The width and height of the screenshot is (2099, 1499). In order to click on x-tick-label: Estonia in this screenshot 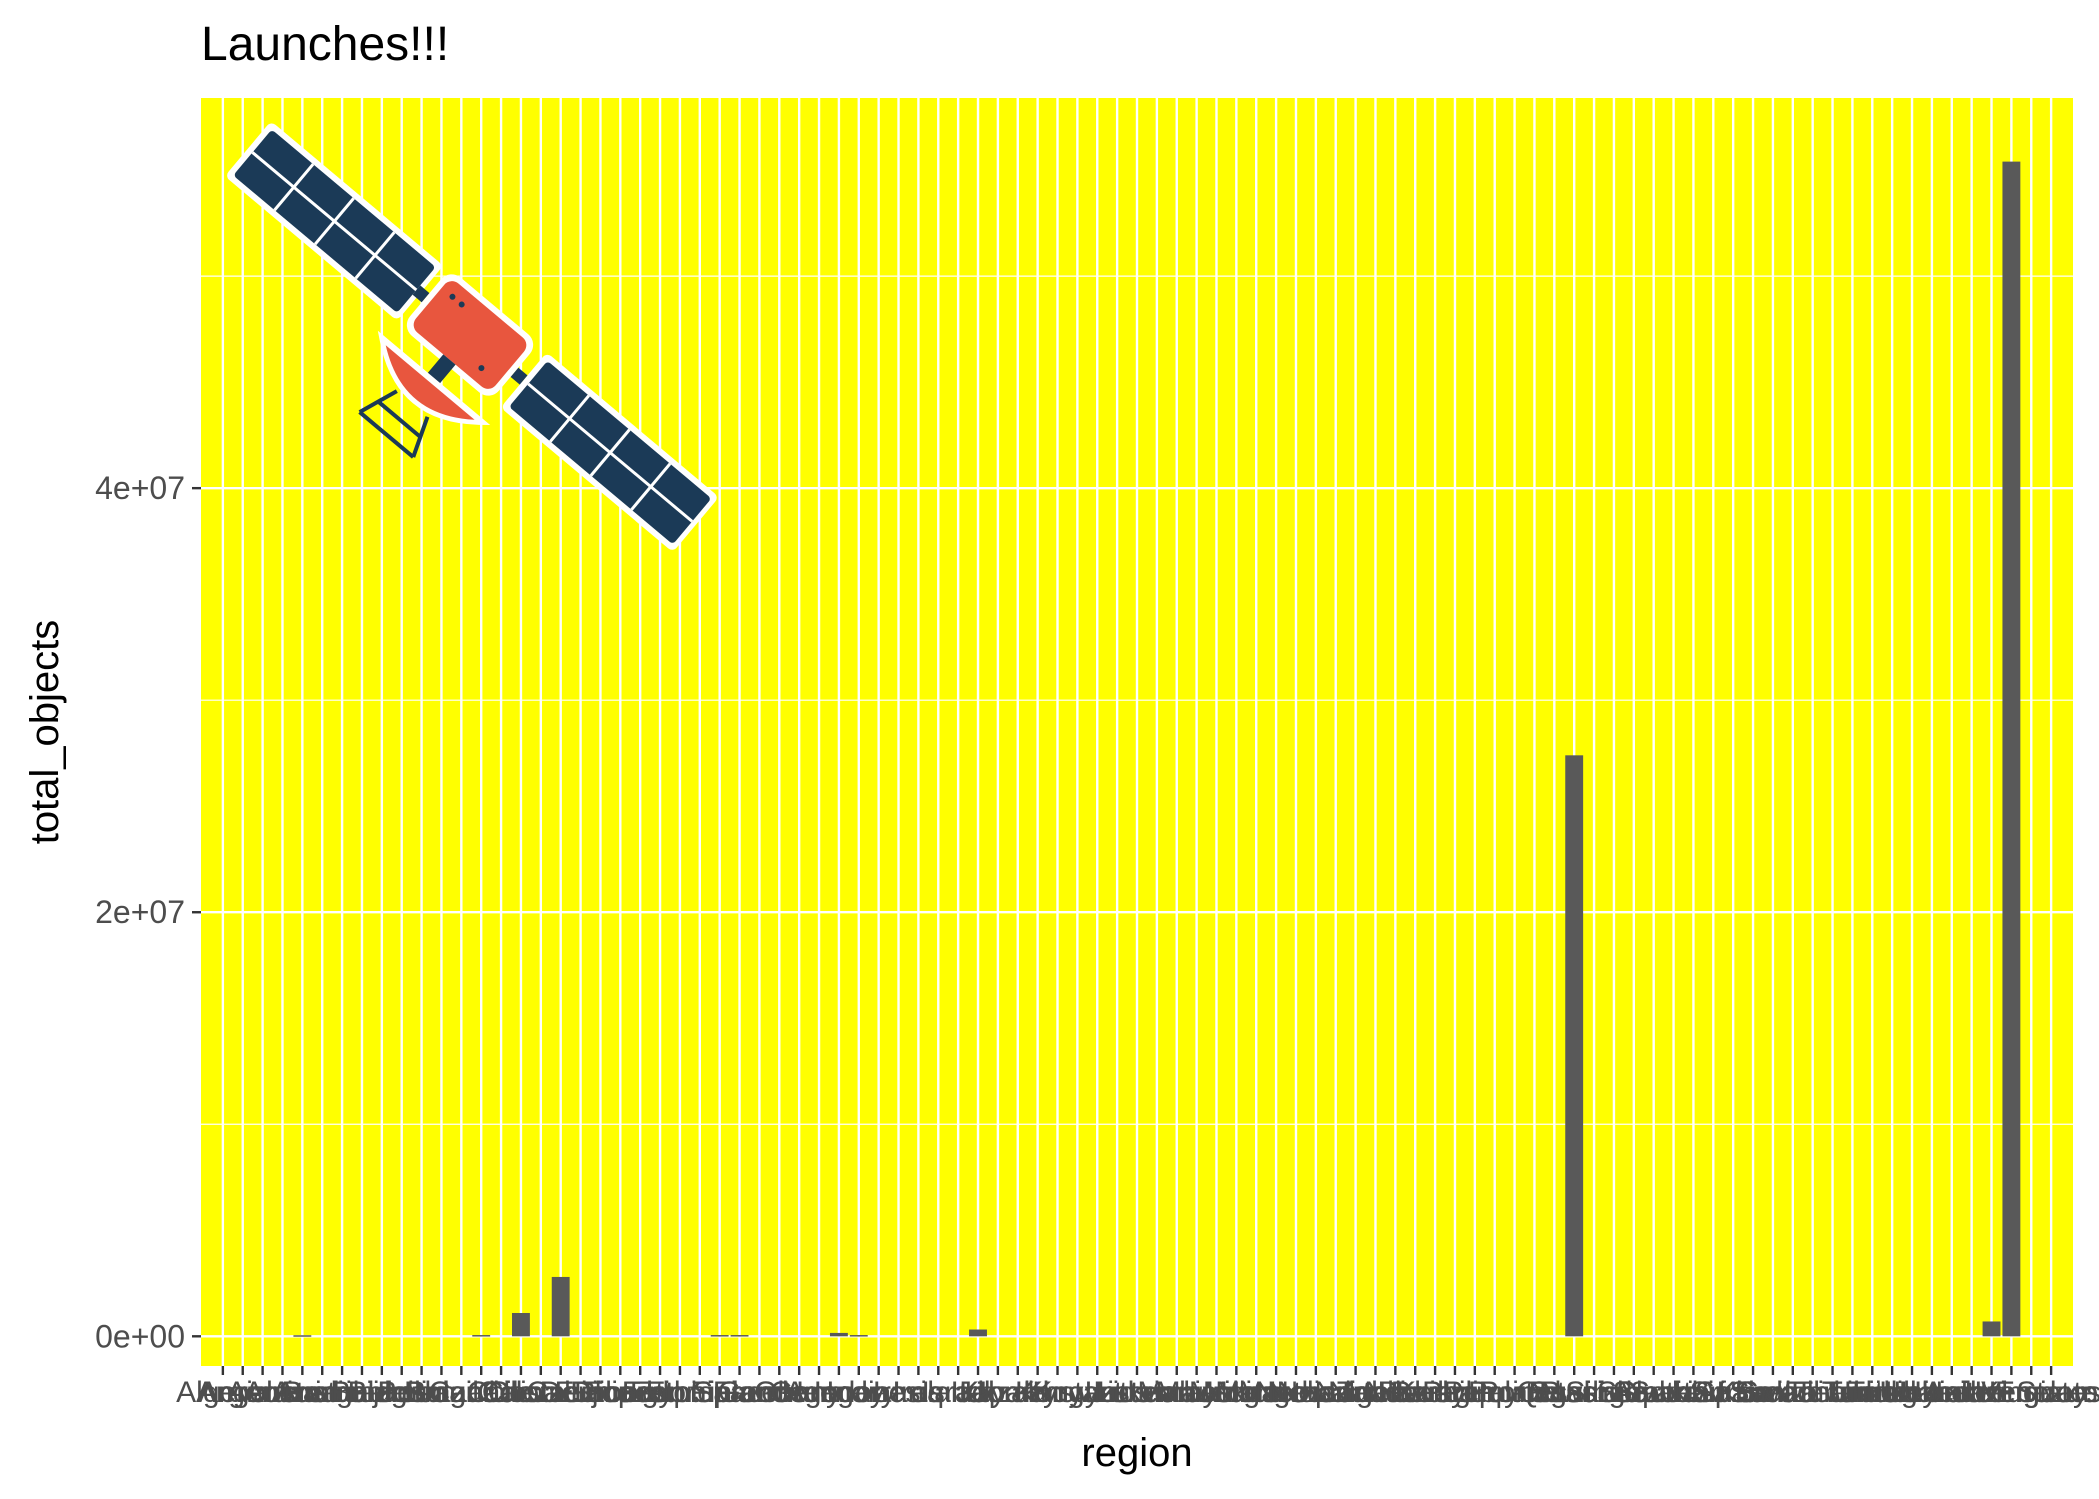, I will do `click(680, 1392)`.